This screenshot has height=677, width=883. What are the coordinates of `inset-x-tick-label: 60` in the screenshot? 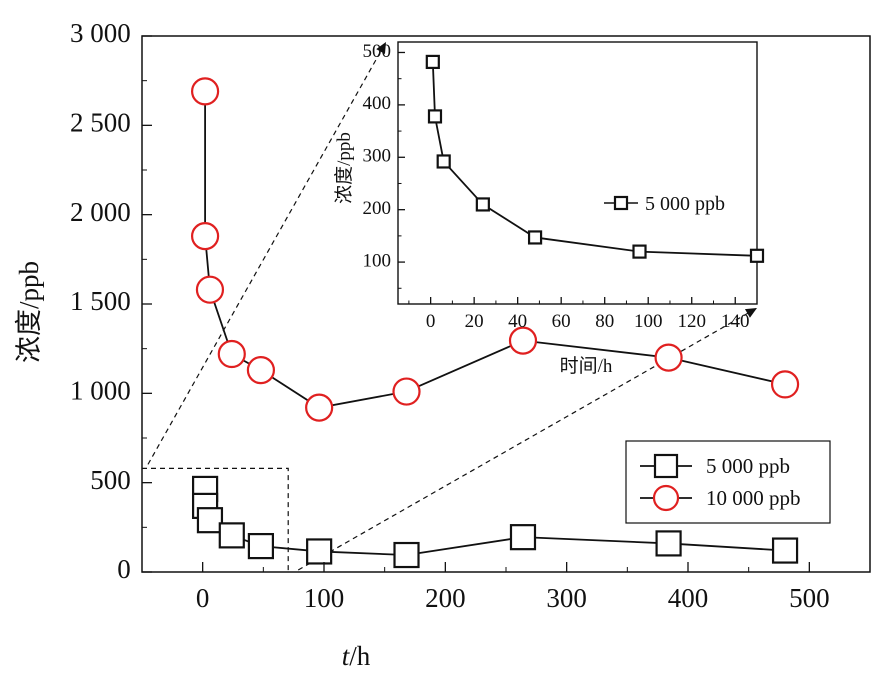 It's located at (561, 321).